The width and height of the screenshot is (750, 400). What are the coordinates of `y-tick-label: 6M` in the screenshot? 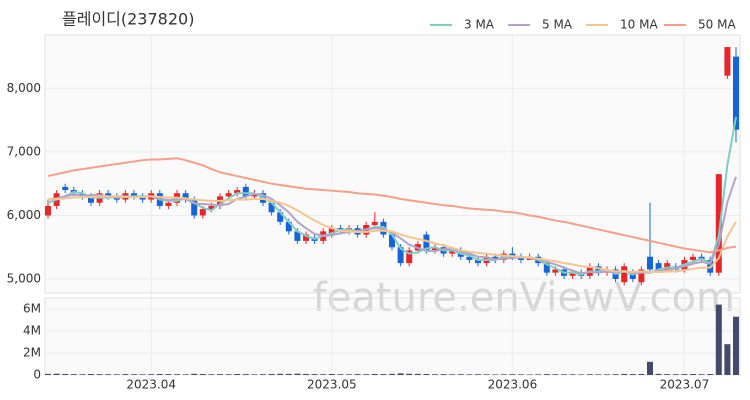 It's located at (32, 309).